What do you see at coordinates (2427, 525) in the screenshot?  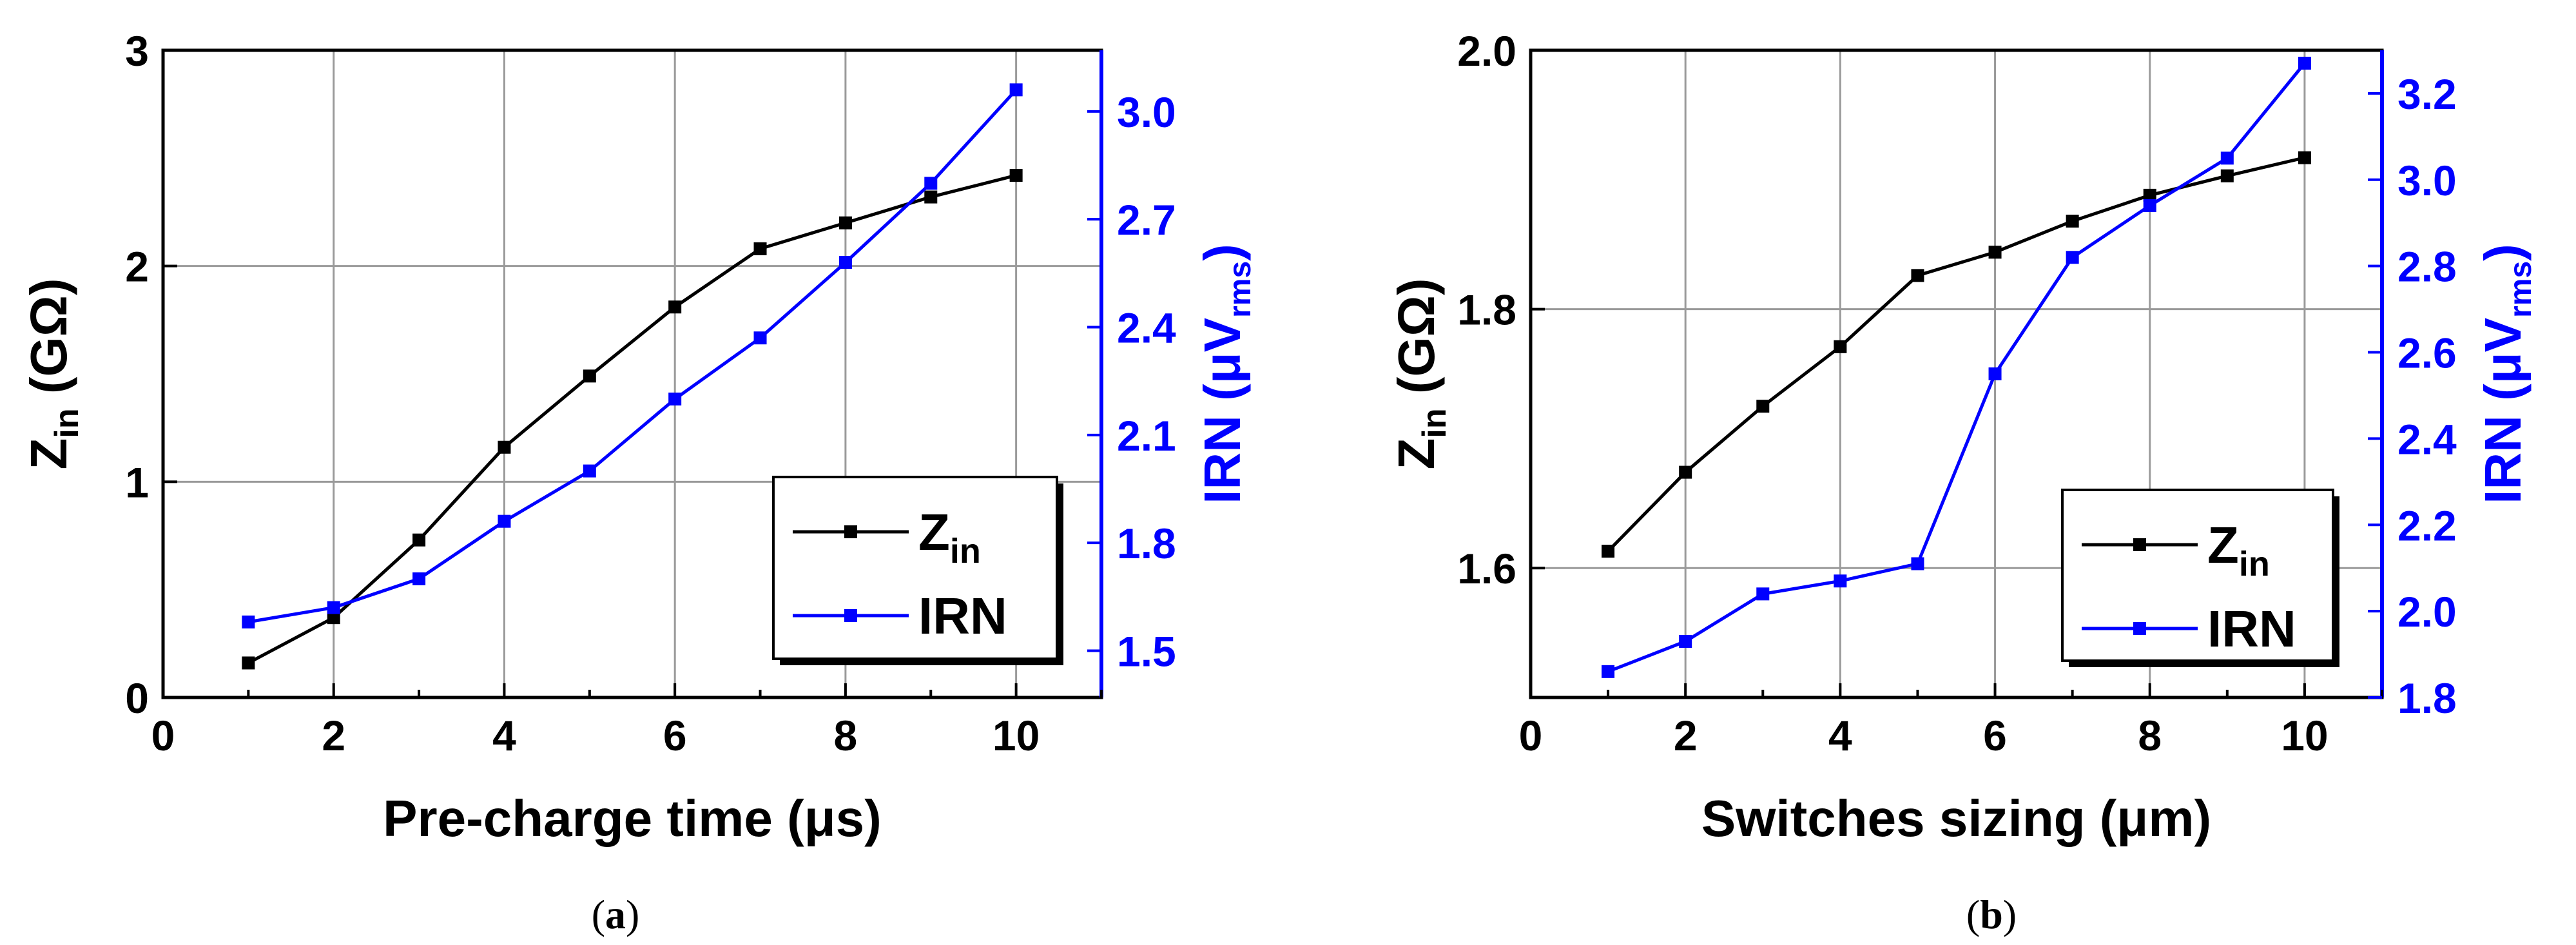 I see `y2-tick-label: 2.2` at bounding box center [2427, 525].